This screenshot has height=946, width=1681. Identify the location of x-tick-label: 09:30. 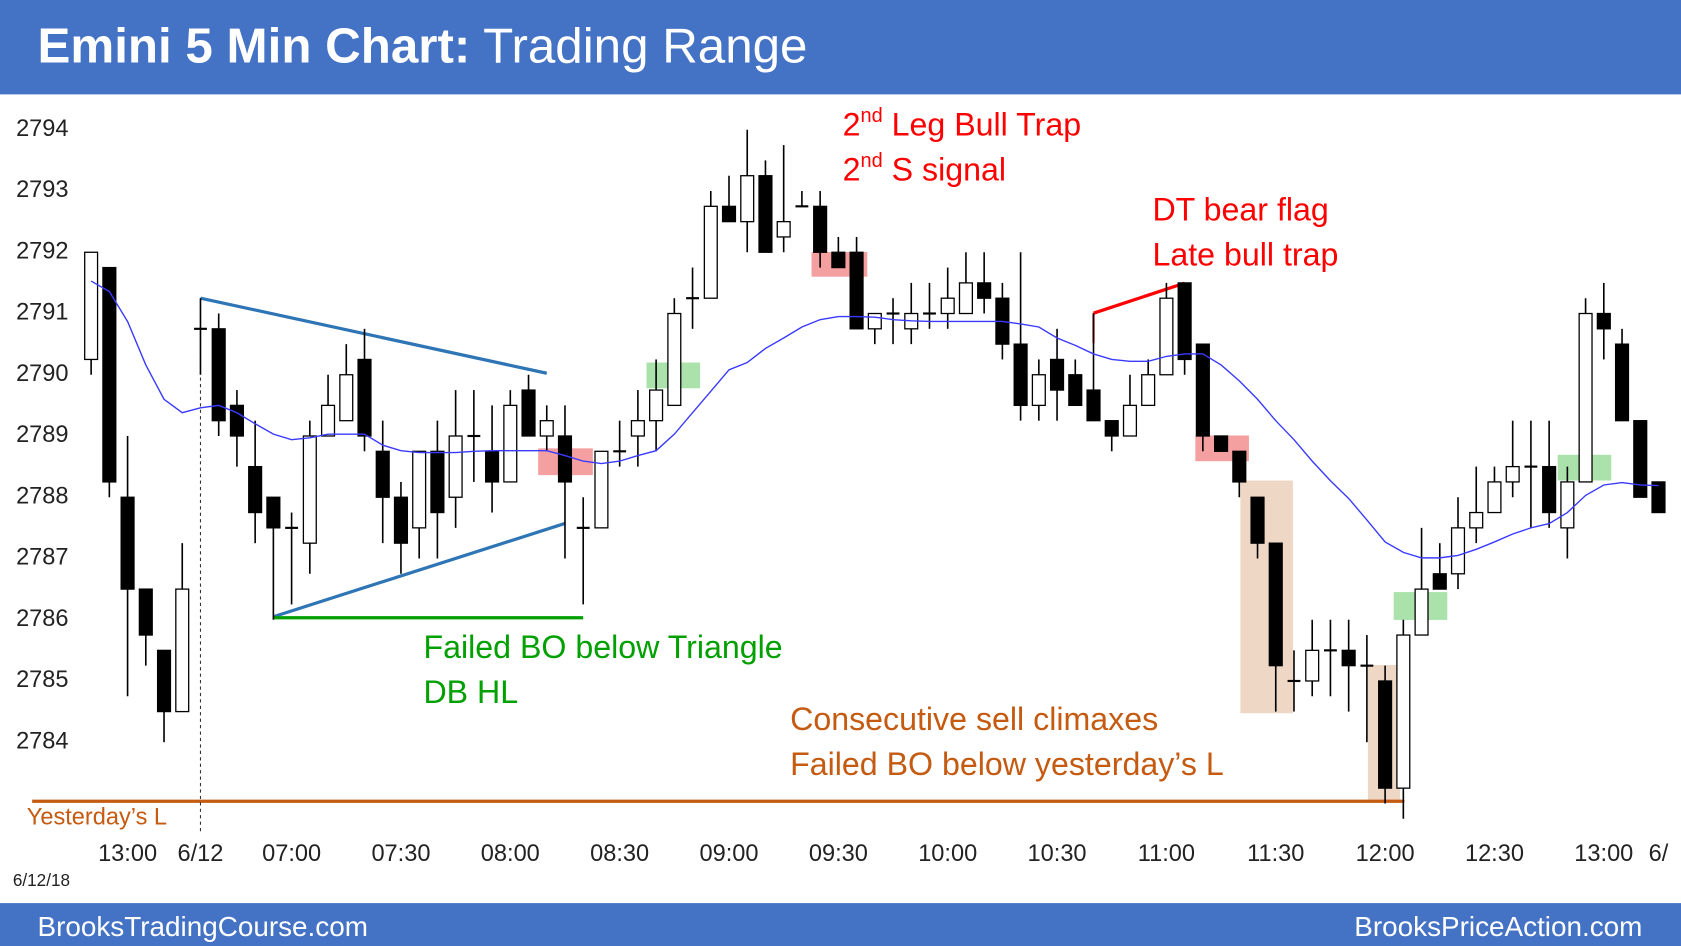
(838, 853).